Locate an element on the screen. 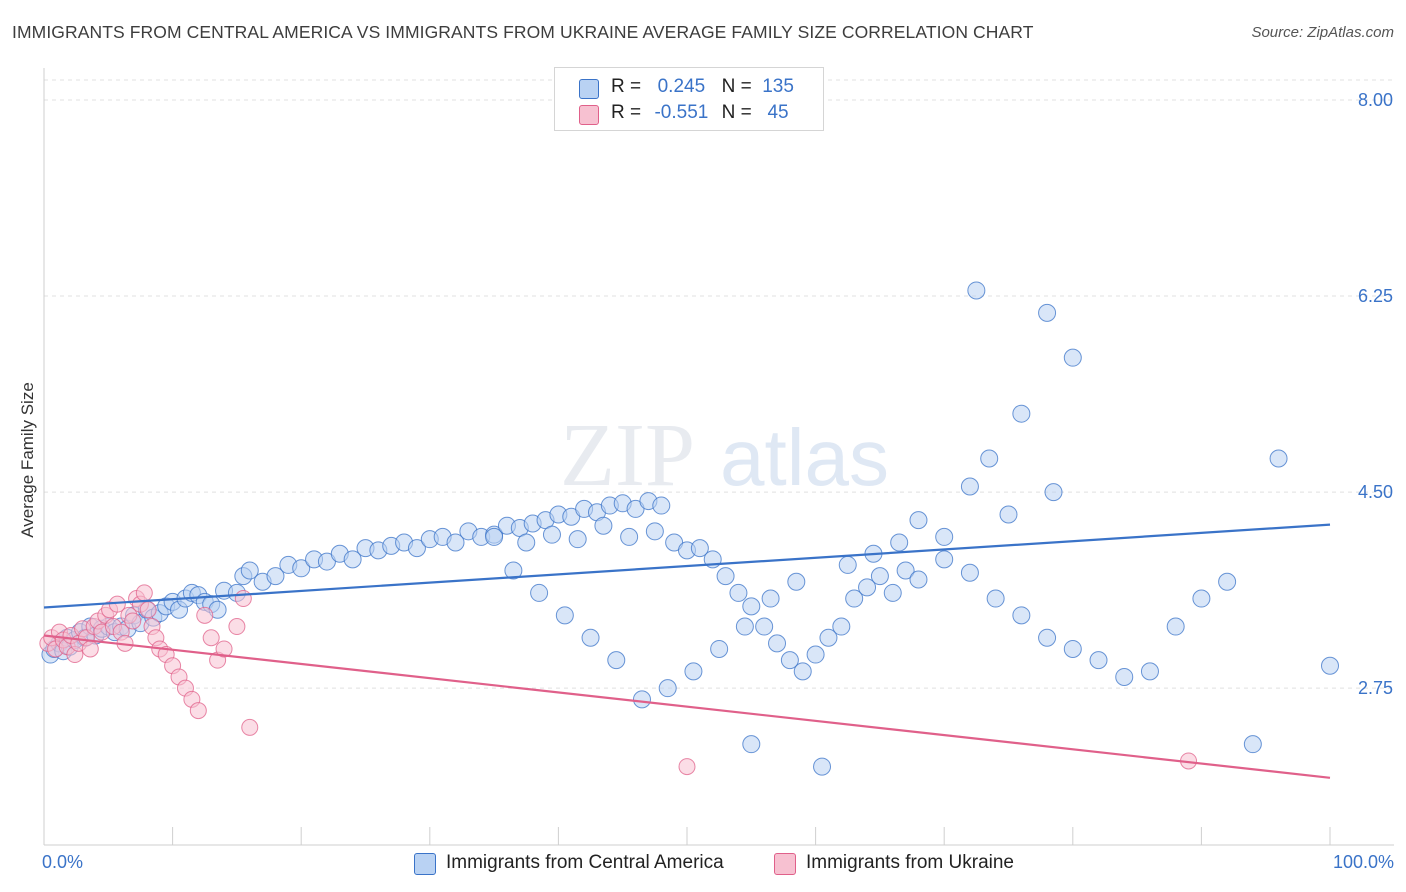  y-tick-label: 6.25 is located at coordinates (1375, 296).